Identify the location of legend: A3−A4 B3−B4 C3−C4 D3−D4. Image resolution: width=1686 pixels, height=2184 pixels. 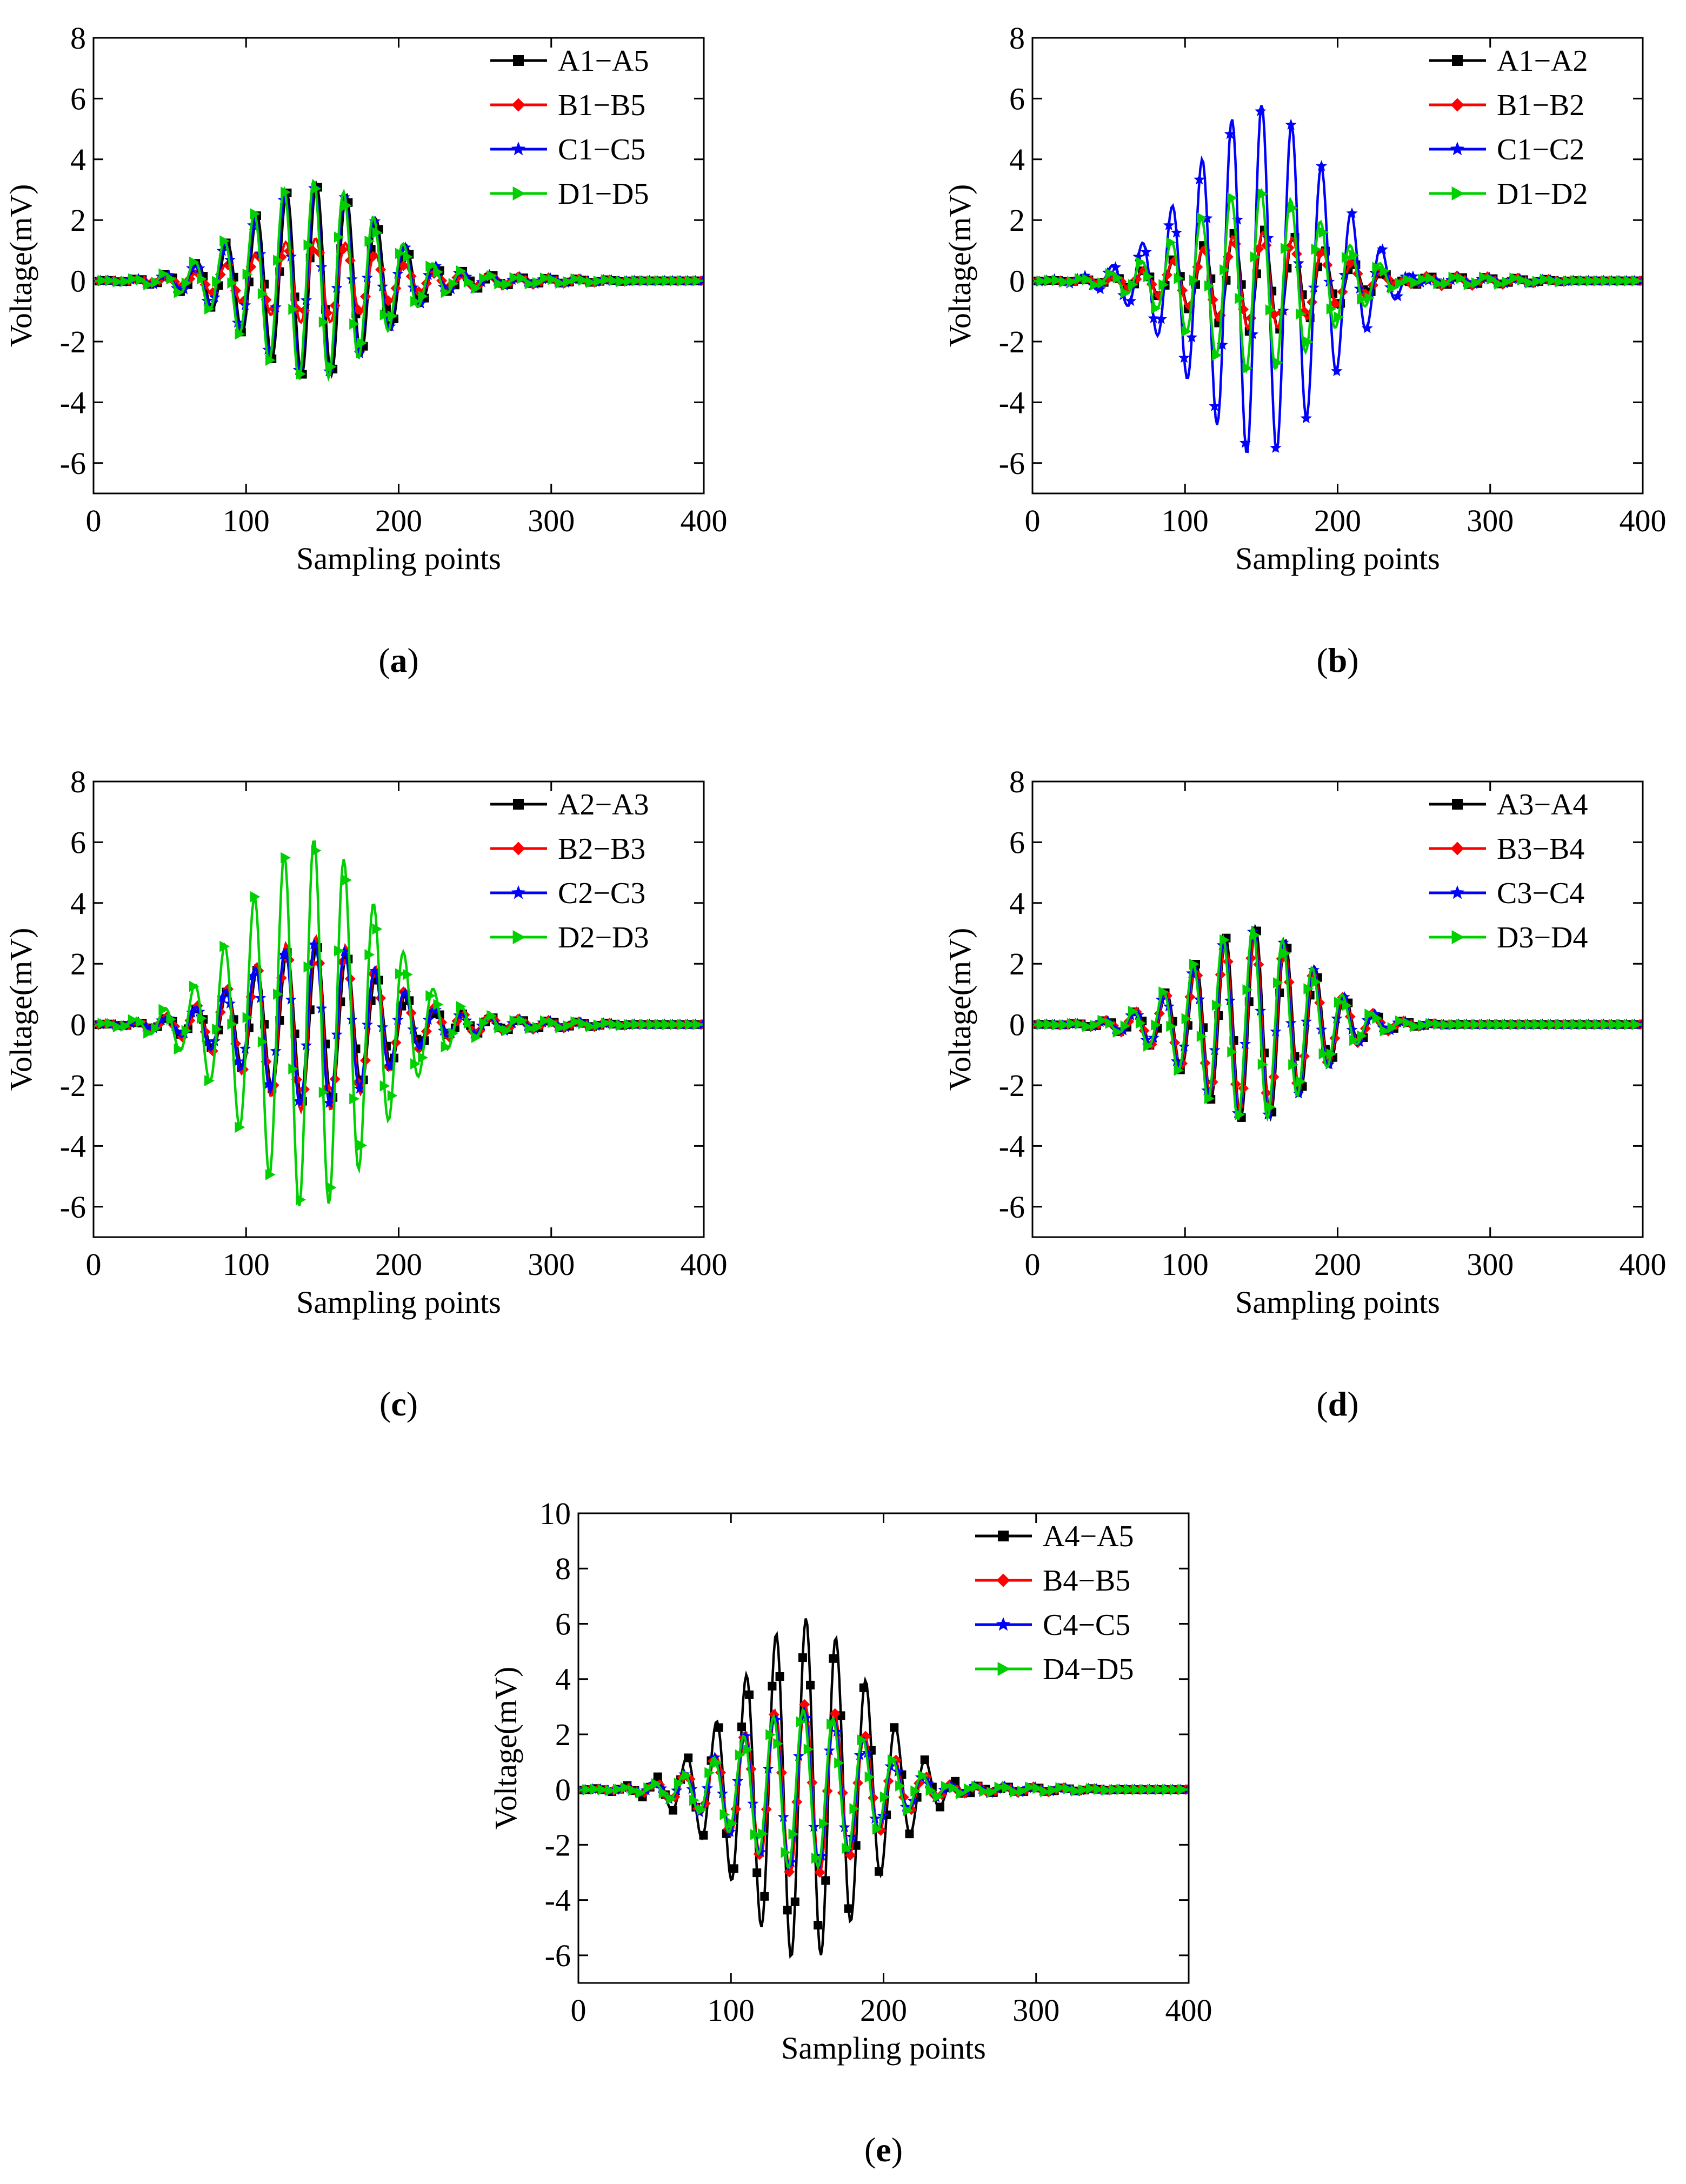
(1509, 871).